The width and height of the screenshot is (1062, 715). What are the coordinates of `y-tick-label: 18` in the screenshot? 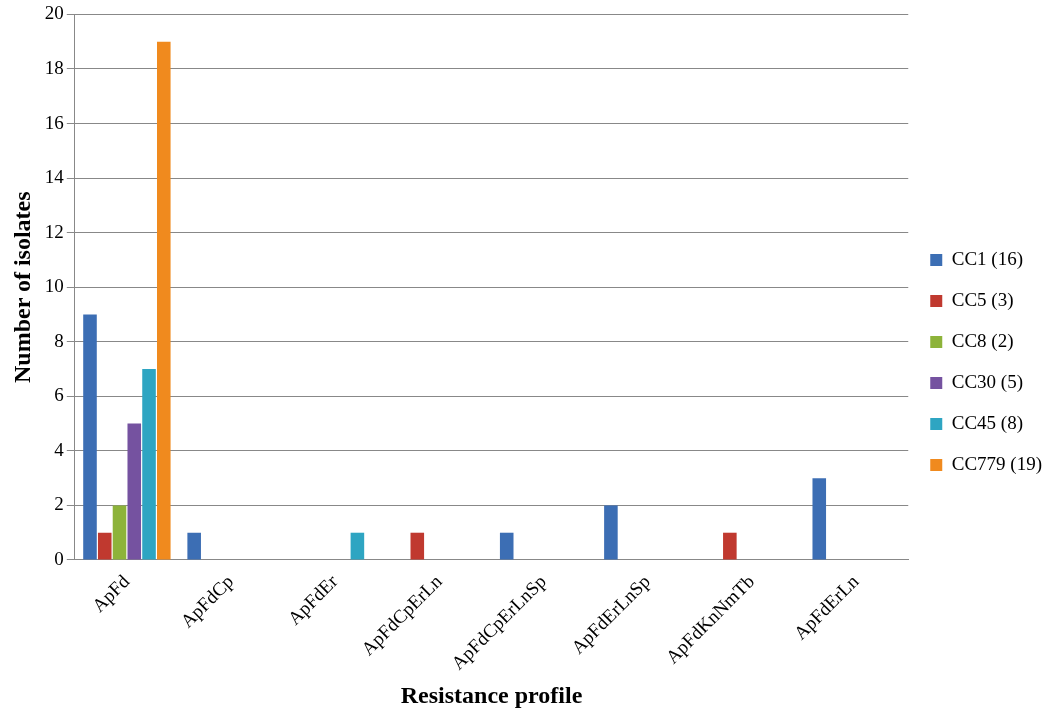 It's located at (54, 67).